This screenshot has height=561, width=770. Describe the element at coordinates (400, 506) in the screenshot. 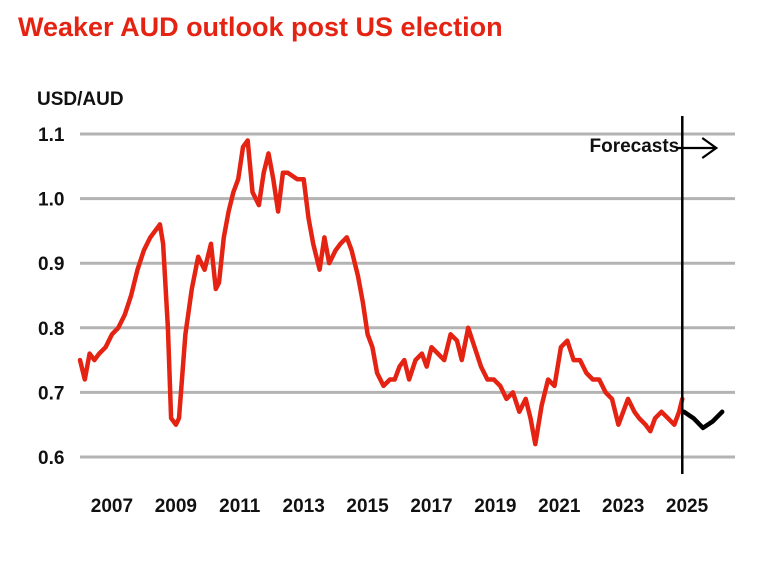

I see `x-axis-ticks: 2007 2009 2011 2013 2015 2017 2019 2021 2023 2025` at that location.